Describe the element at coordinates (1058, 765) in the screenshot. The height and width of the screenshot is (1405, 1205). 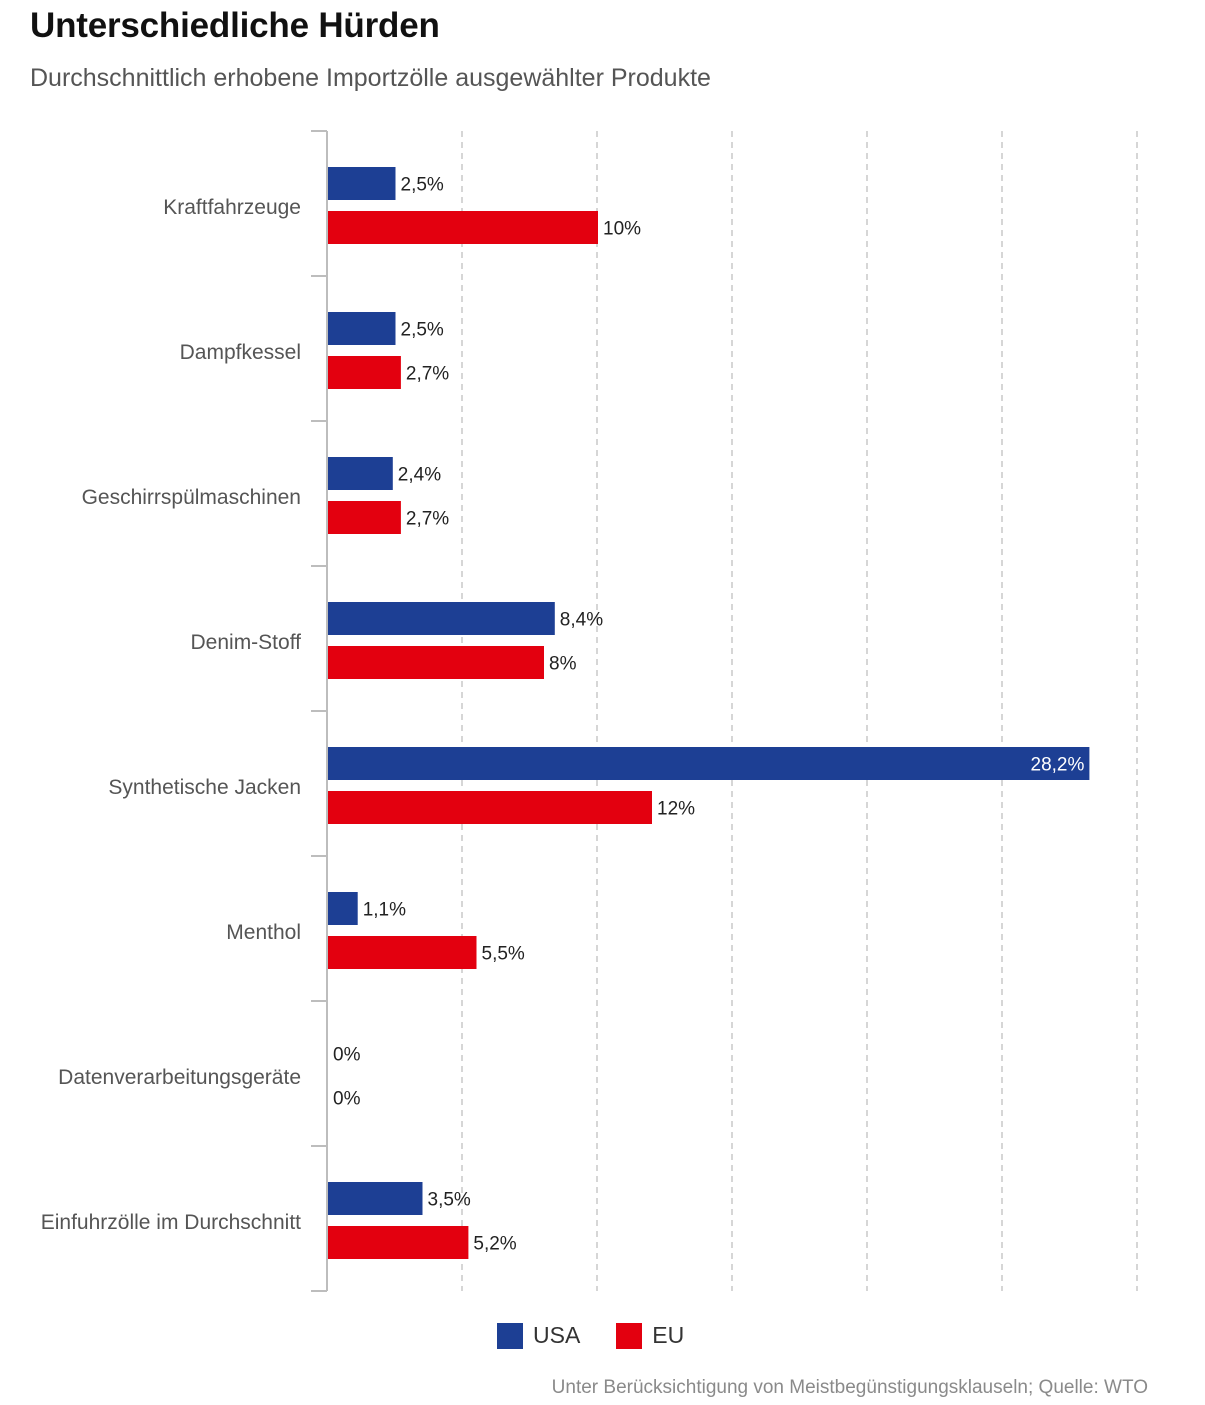
I see `data-label-usa: 28,2%` at that location.